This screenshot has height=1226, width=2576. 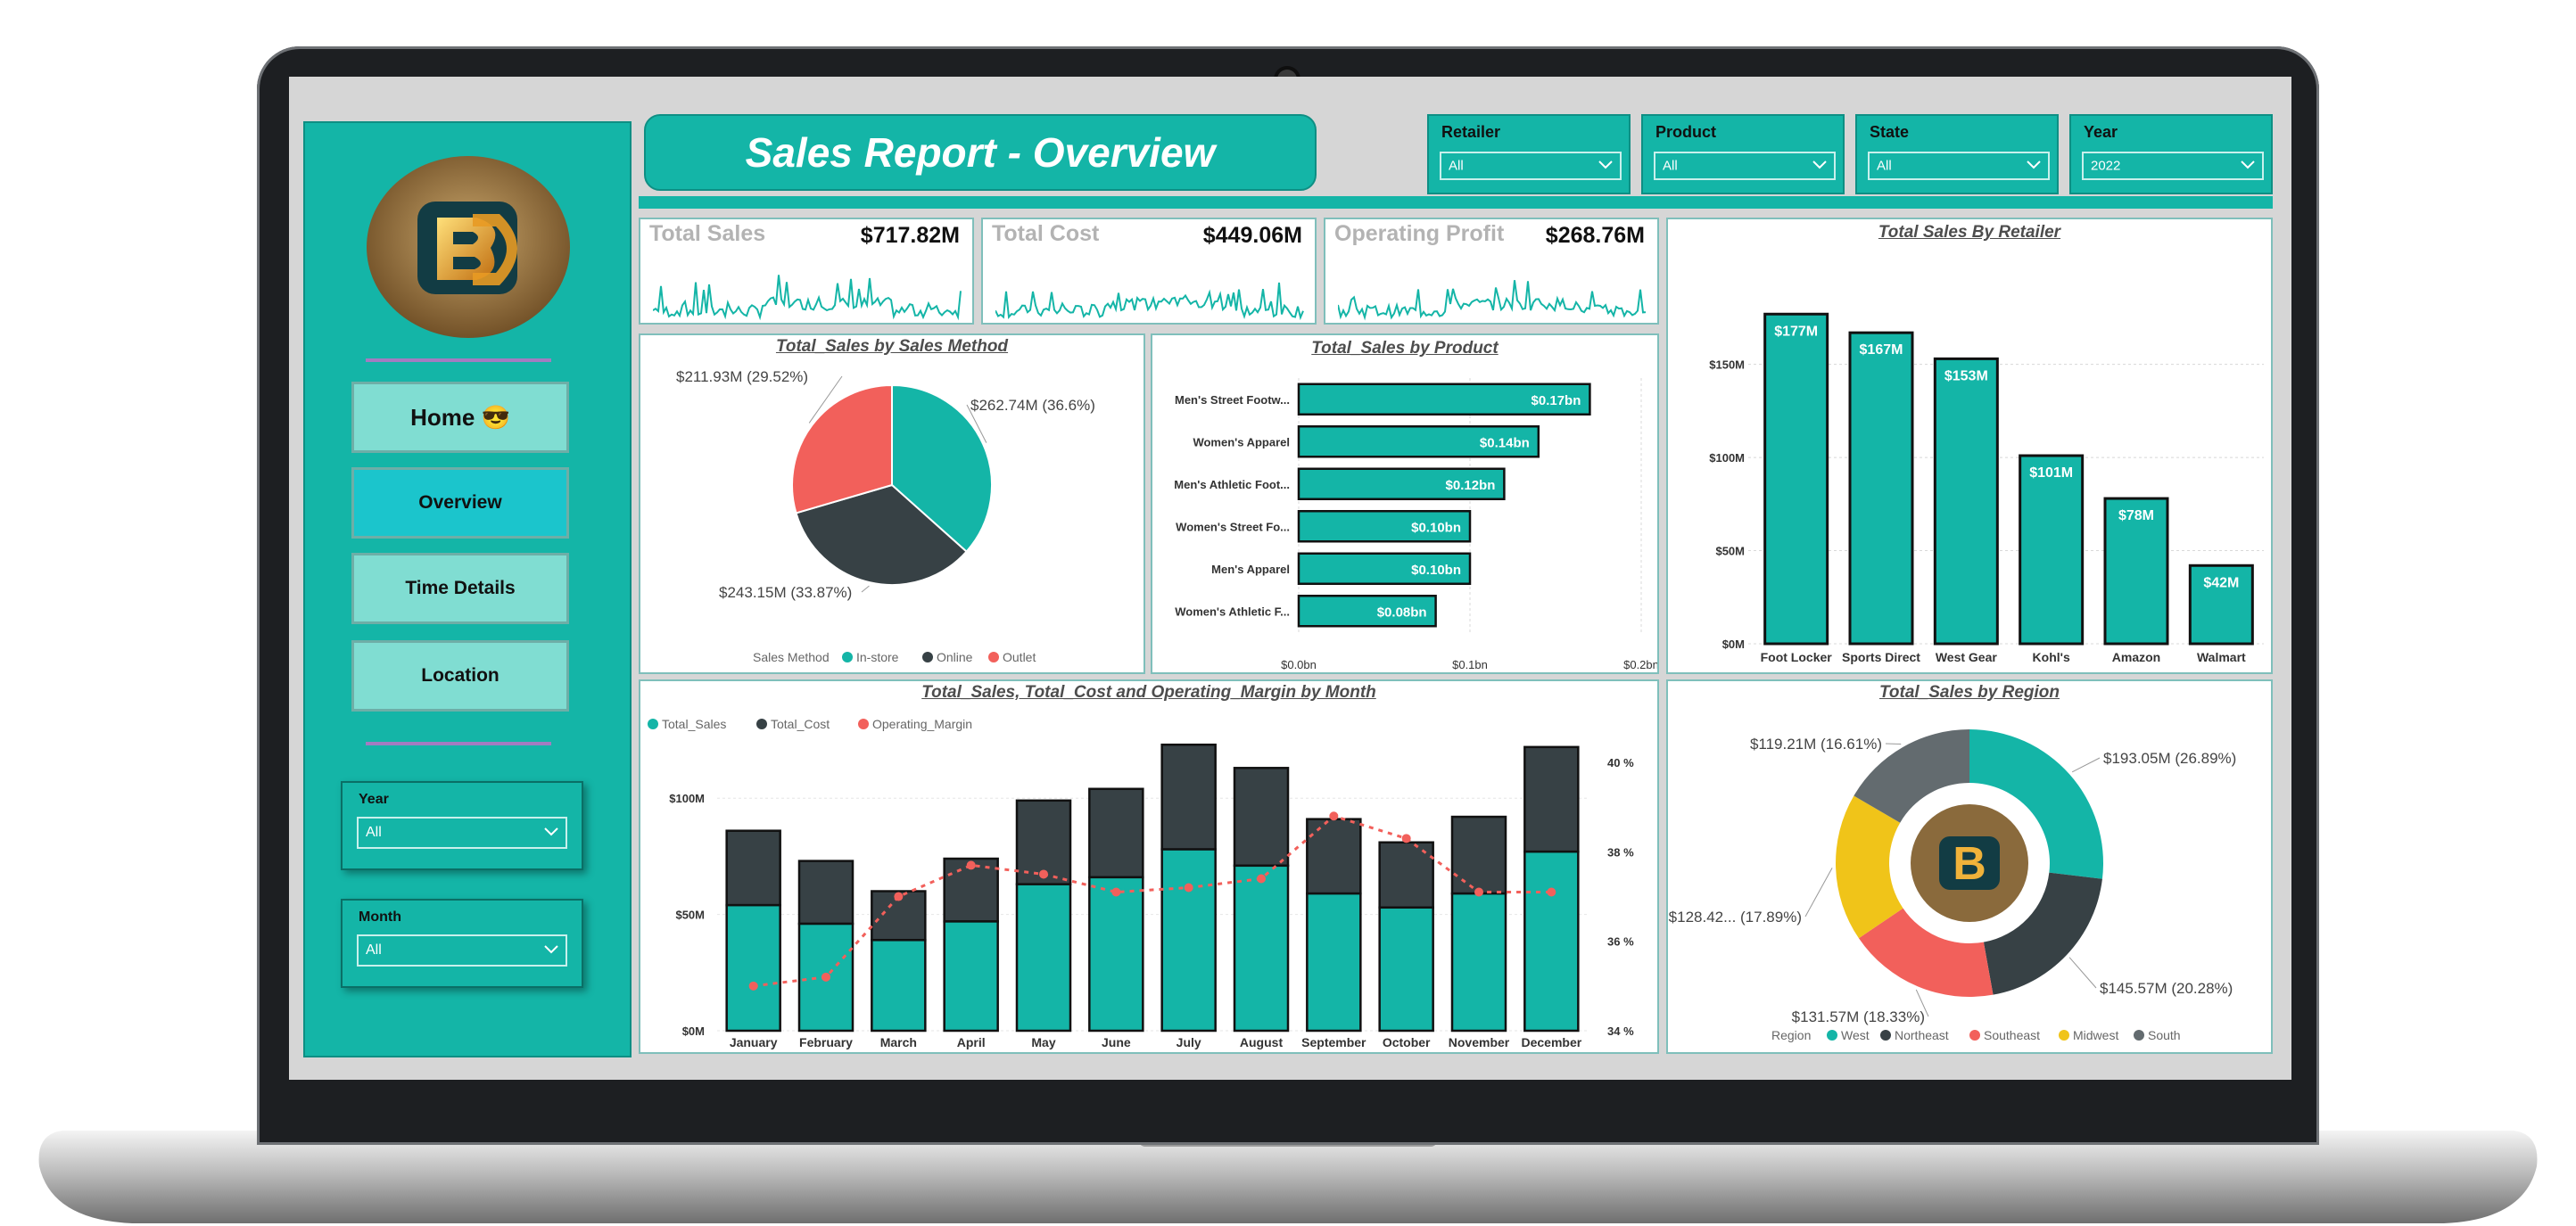 What do you see at coordinates (881, 535) in the screenshot?
I see `pie-slice-online` at bounding box center [881, 535].